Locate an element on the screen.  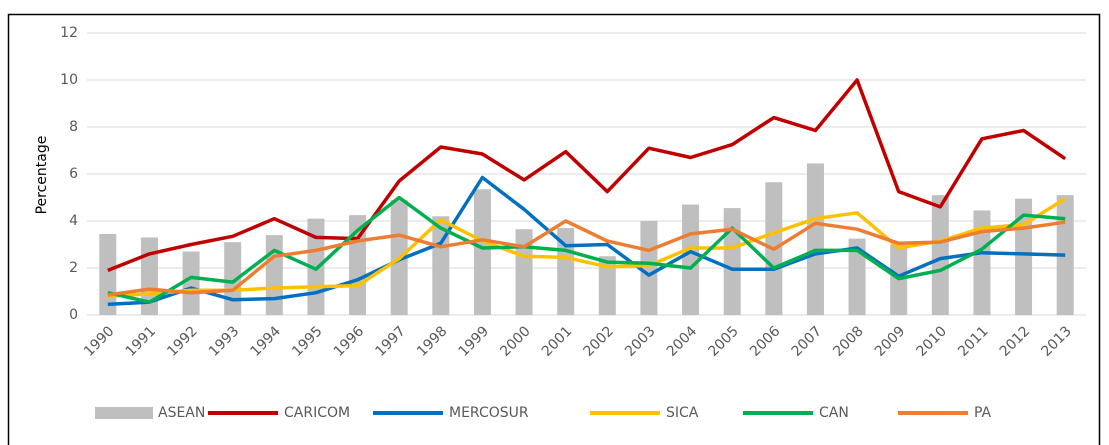
legend-label: SICA is located at coordinates (682, 413).